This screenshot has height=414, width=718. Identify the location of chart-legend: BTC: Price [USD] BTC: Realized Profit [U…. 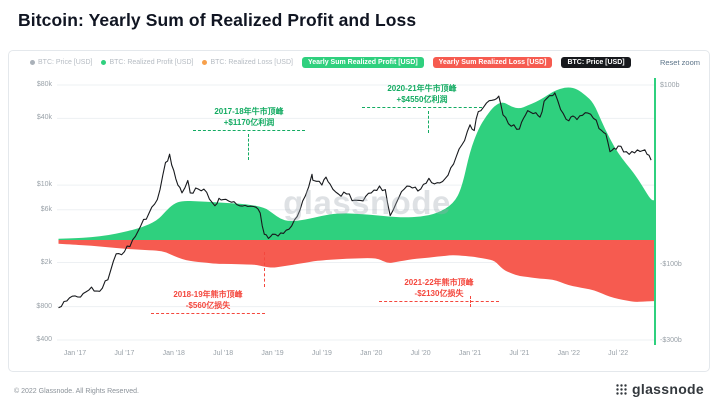
(330, 62).